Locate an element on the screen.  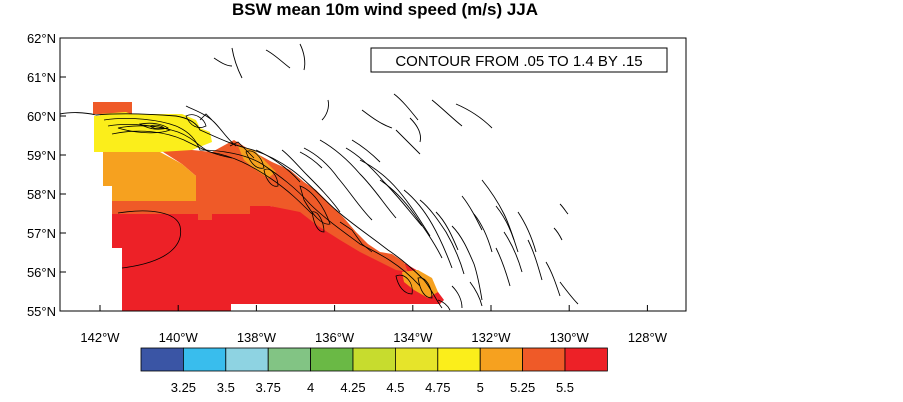
contour-note-box is located at coordinates (519, 60).